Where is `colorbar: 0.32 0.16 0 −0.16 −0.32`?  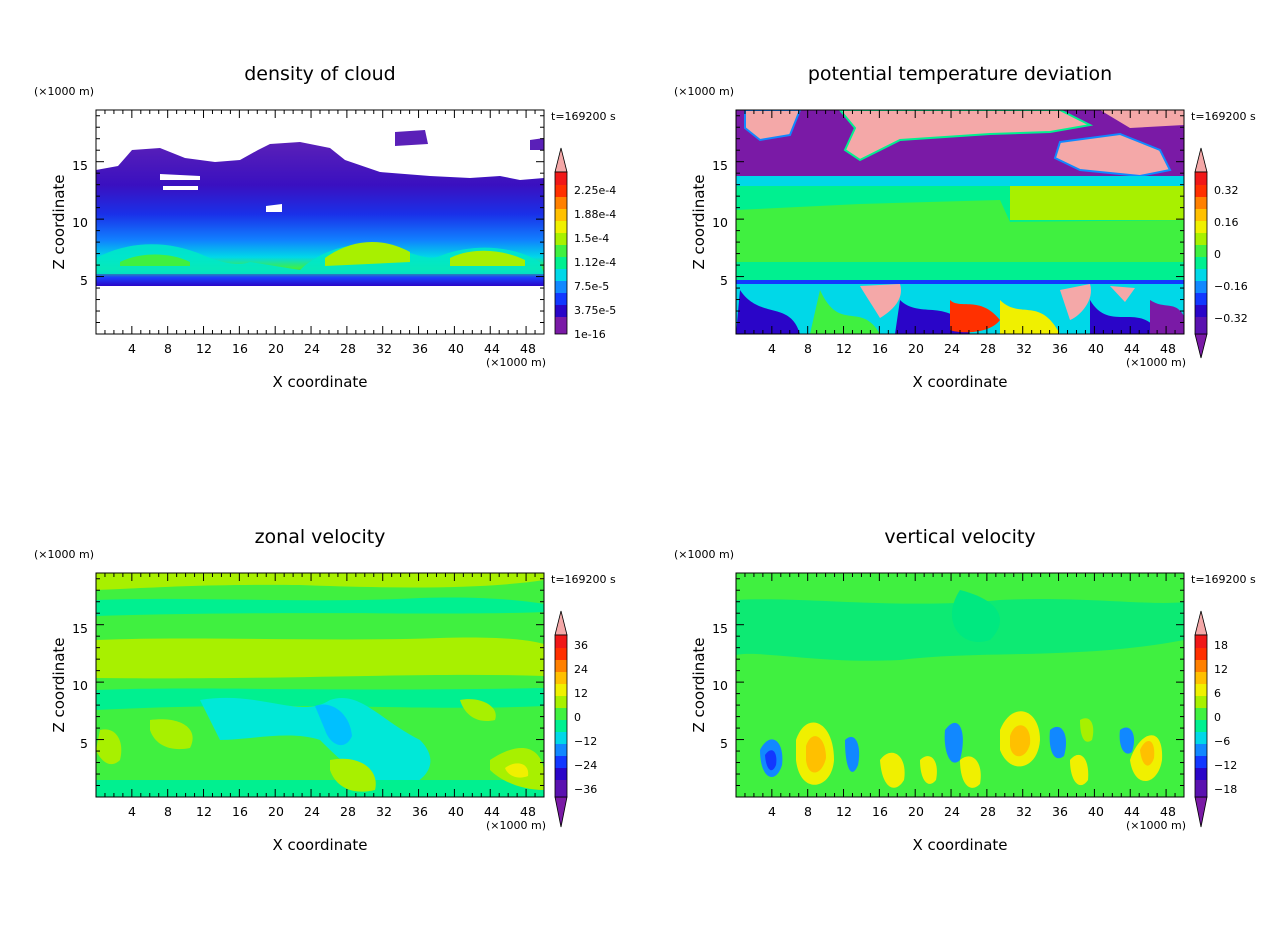 colorbar: 0.32 0.16 0 −0.16 −0.32 is located at coordinates (1221, 253).